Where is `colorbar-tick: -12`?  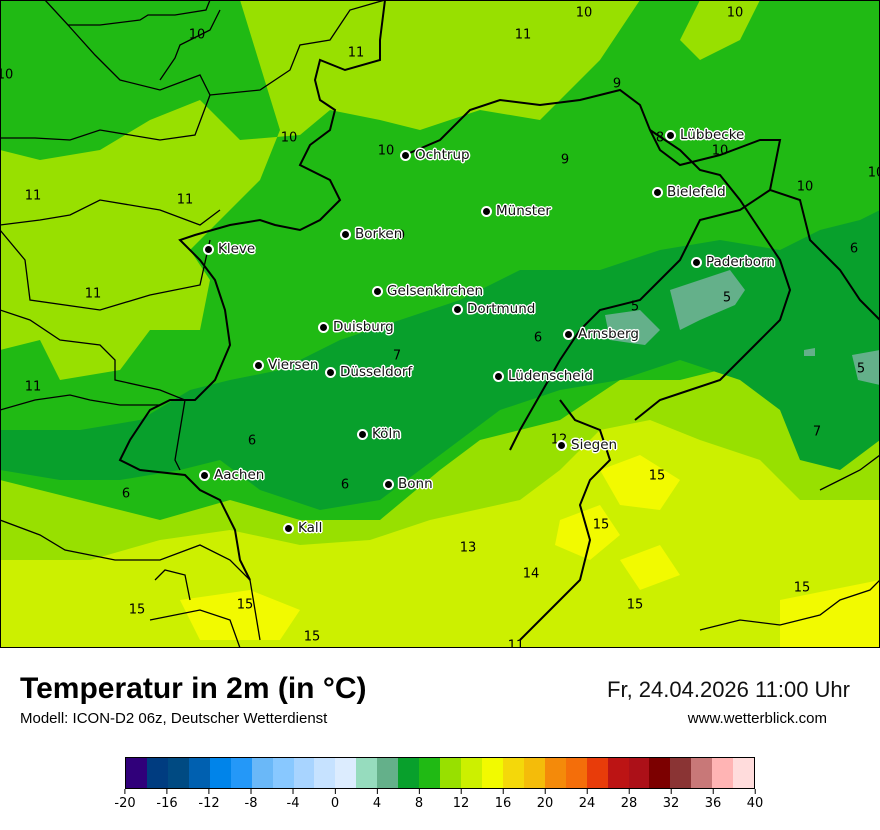 colorbar-tick: -12 is located at coordinates (209, 800).